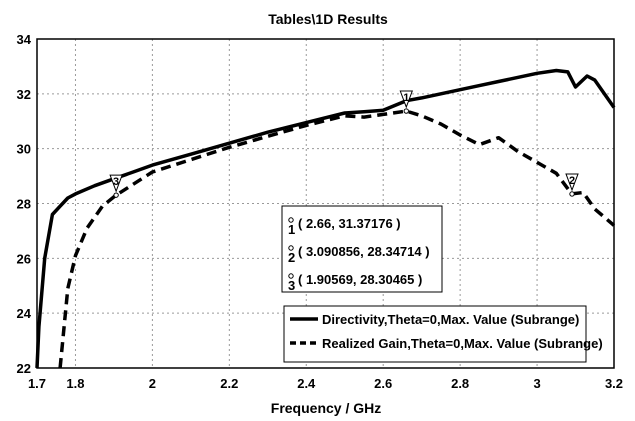 Image resolution: width=635 pixels, height=421 pixels. Describe the element at coordinates (536, 383) in the screenshot. I see `x-tick-label: 3` at that location.